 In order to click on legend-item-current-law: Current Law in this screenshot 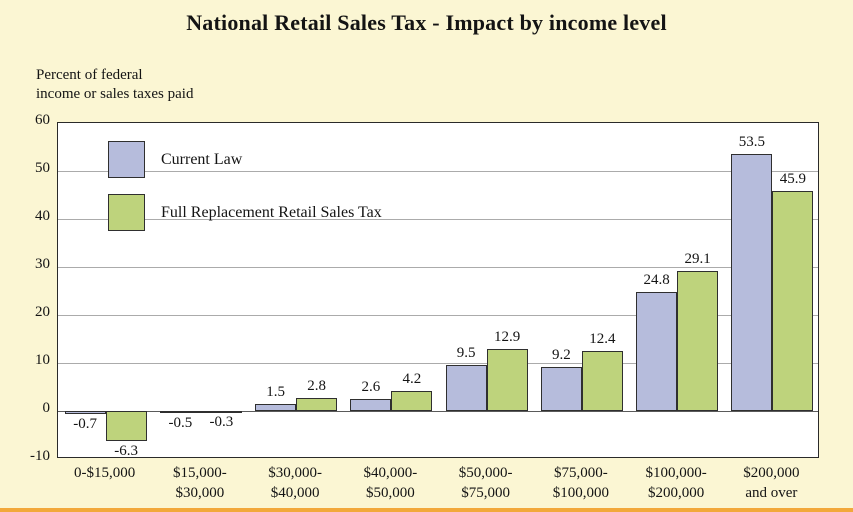, I will do `click(245, 159)`.